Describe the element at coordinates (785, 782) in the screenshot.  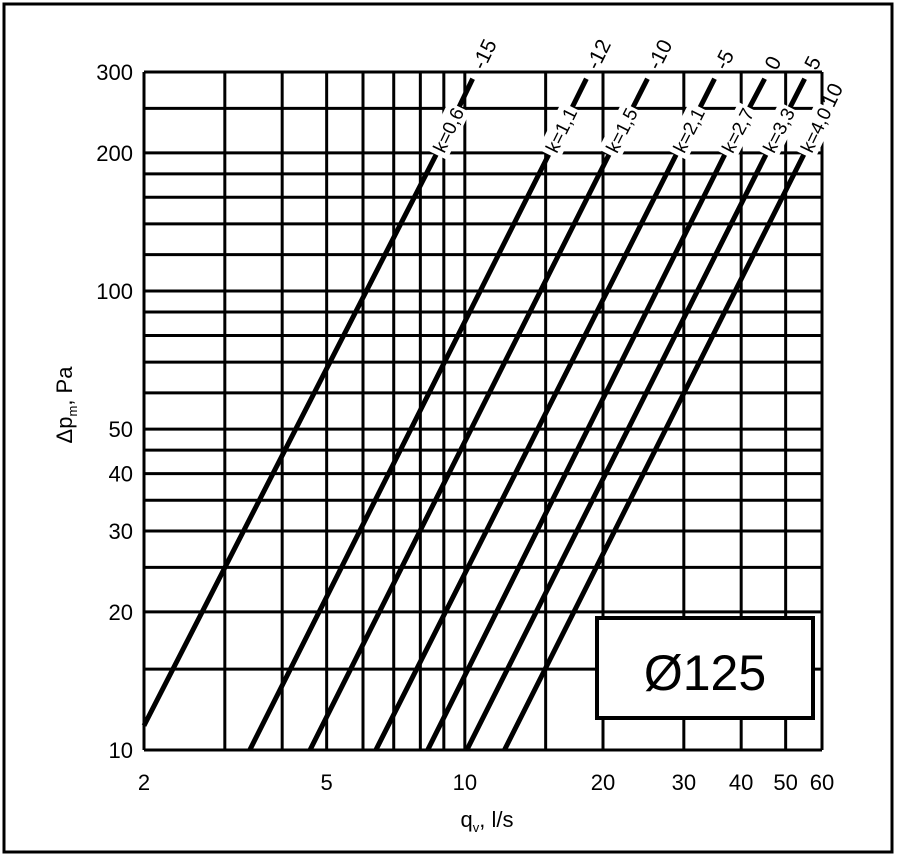
I see `x-tick-label: 50` at that location.